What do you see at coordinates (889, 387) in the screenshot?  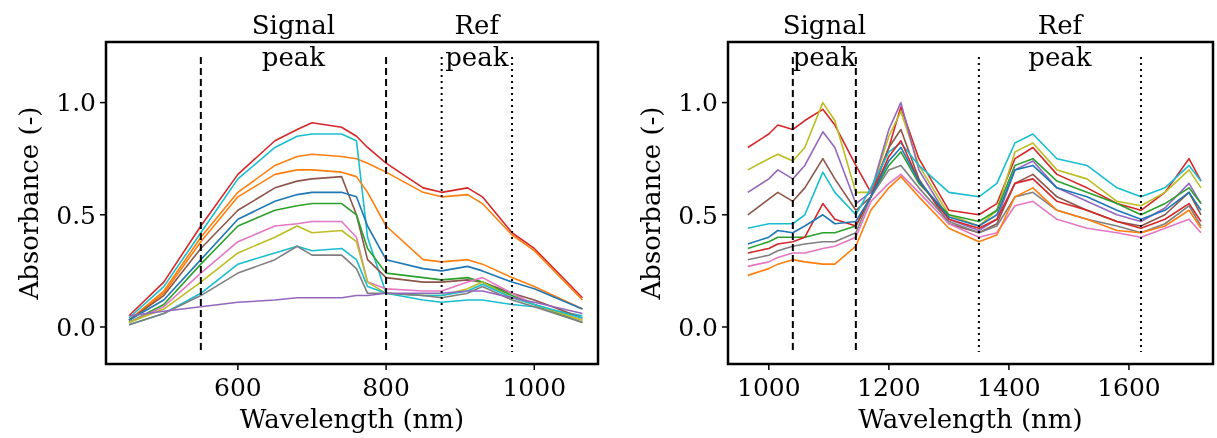 I see `x-tick-label: 1200` at bounding box center [889, 387].